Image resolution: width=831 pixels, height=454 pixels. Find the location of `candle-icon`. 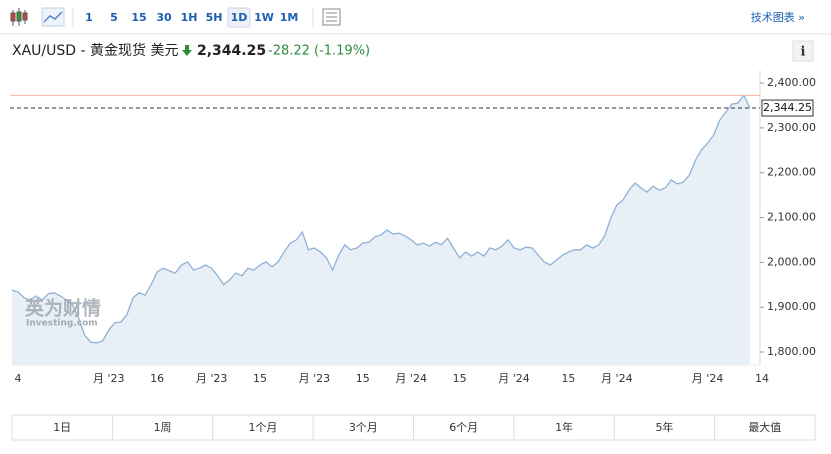

candle-icon is located at coordinates (19, 17).